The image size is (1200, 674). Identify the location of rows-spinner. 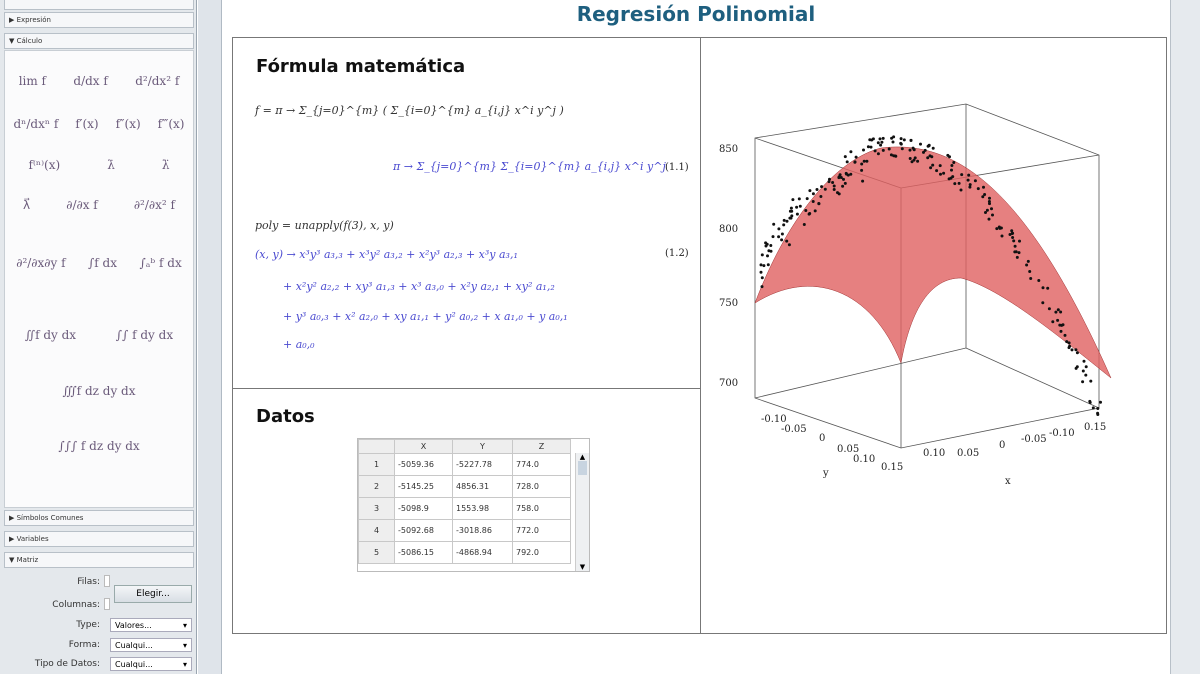
(107, 581).